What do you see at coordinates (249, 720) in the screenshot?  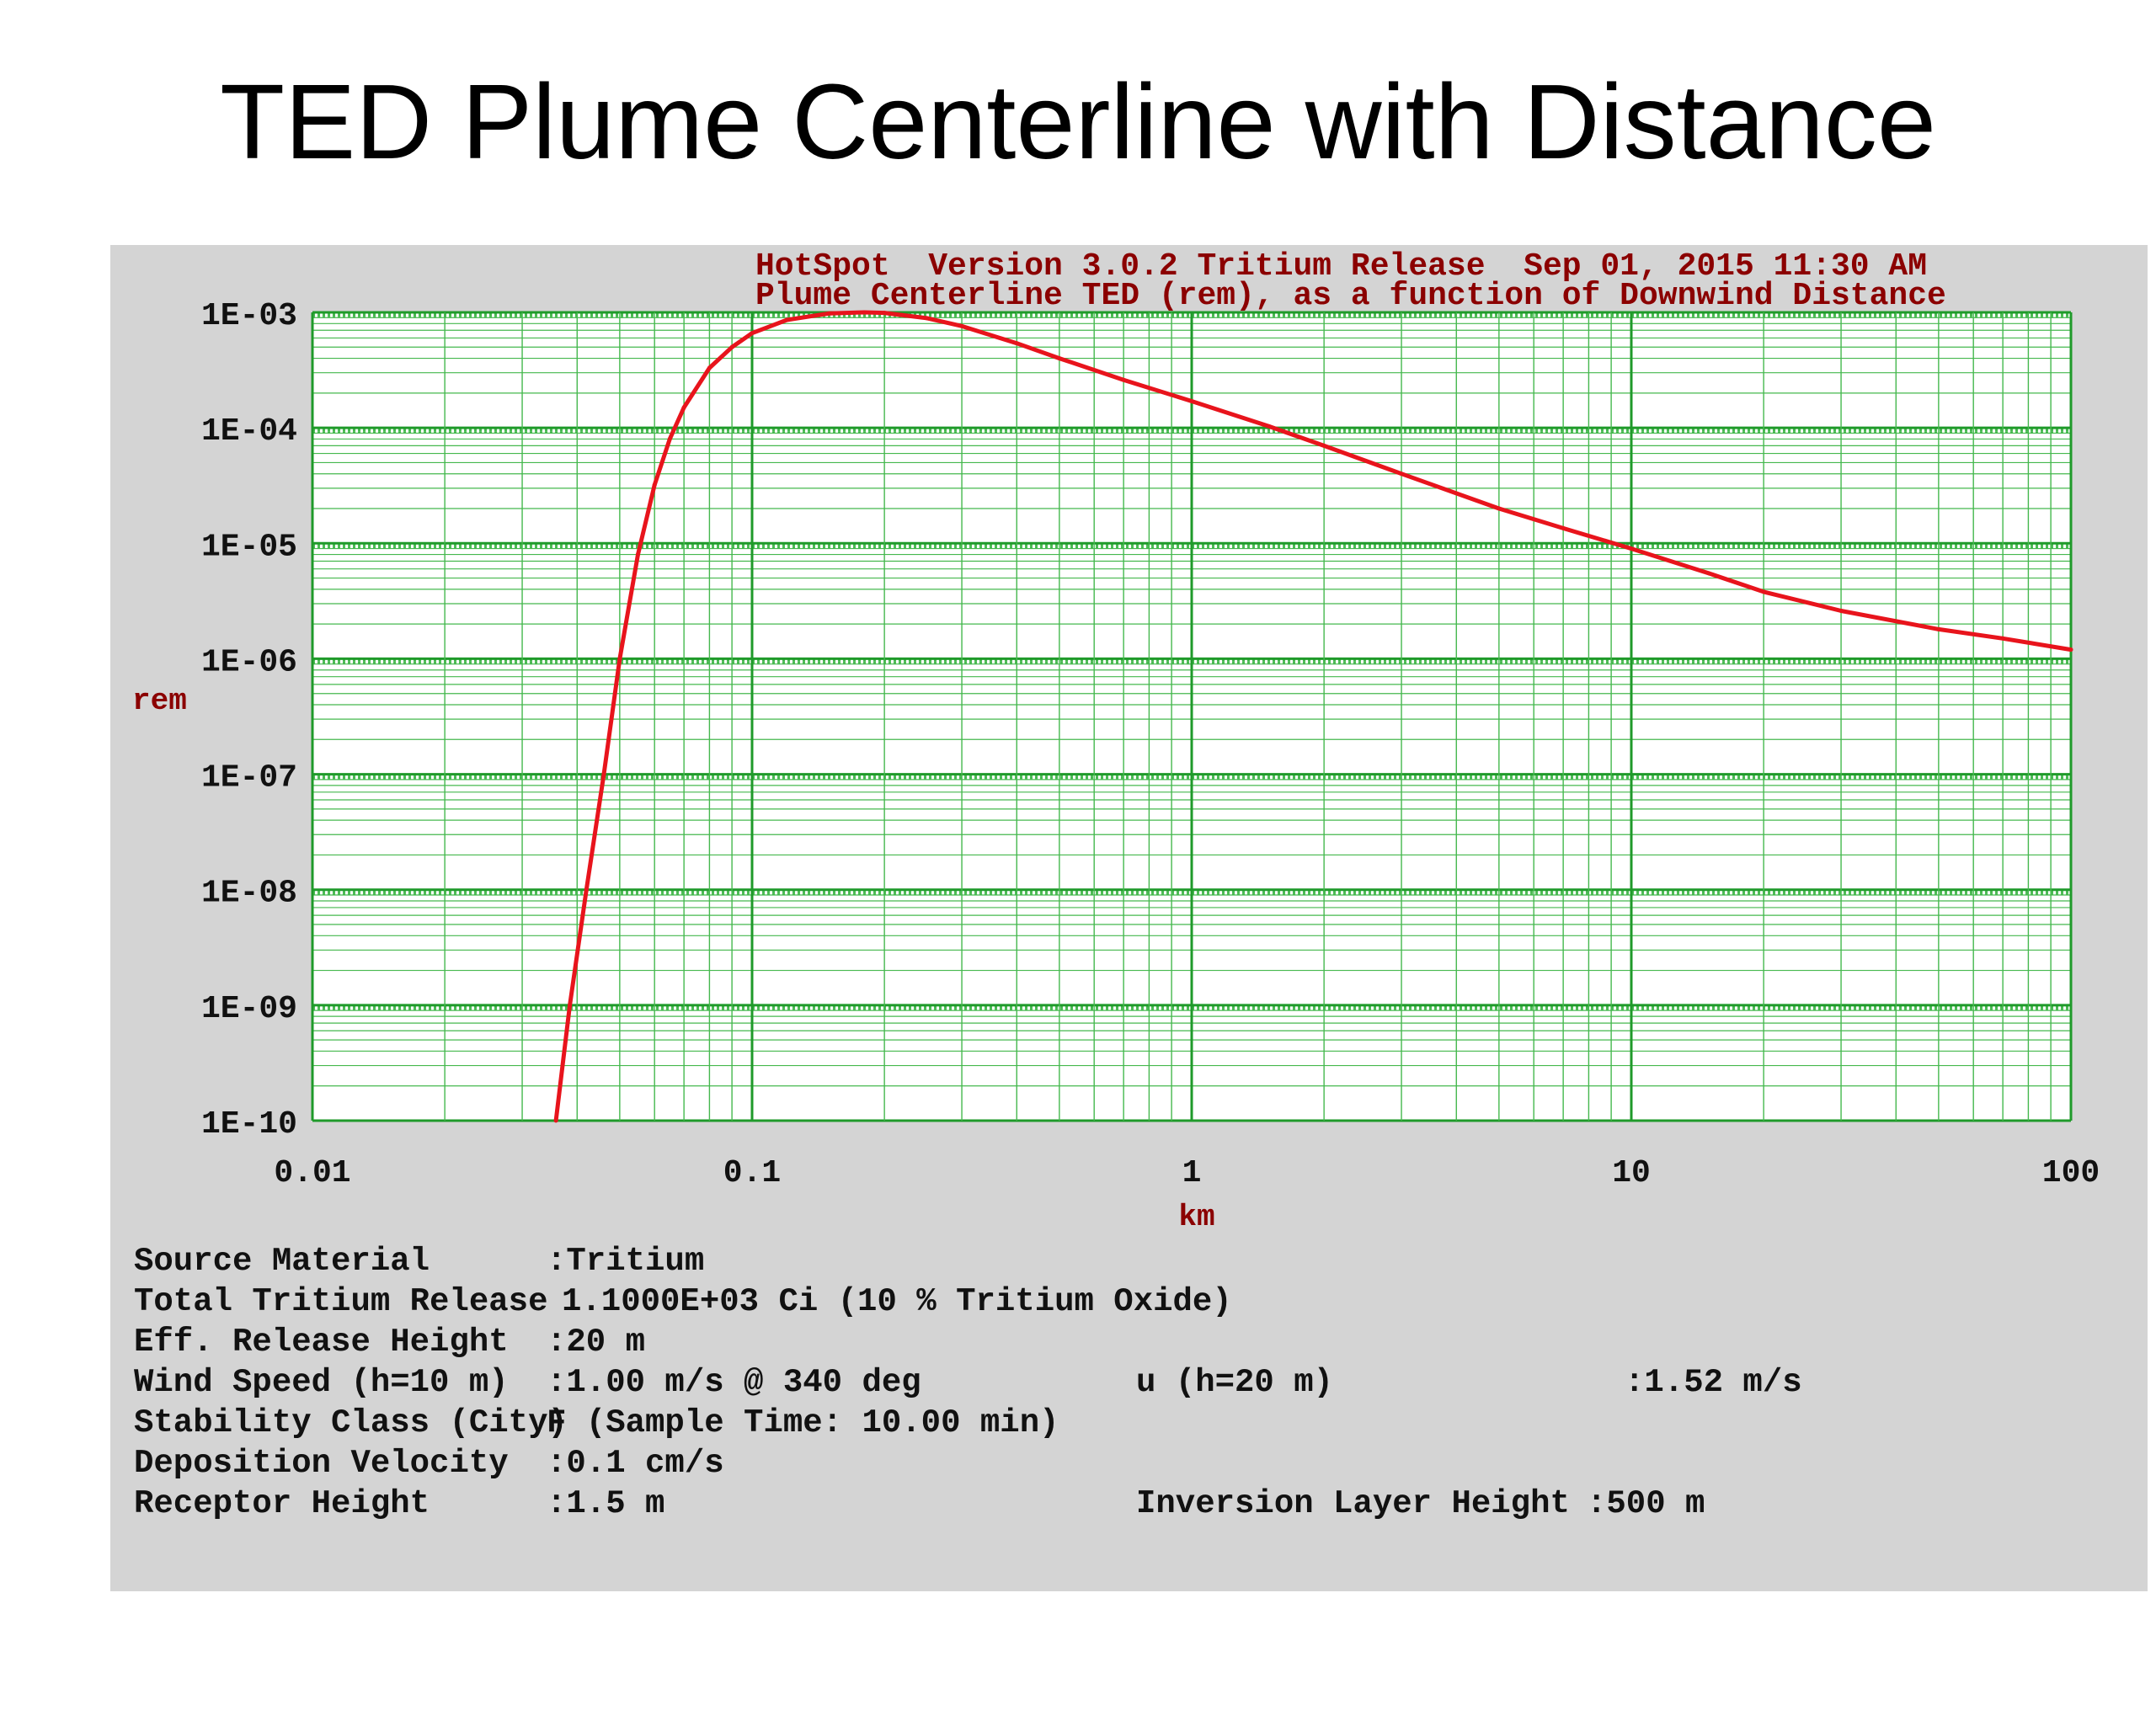 I see `y-tick-labels: 1E-03 1E-04 1E-05 1E-06 1E-07 1E-08 1E-09 1E-10` at bounding box center [249, 720].